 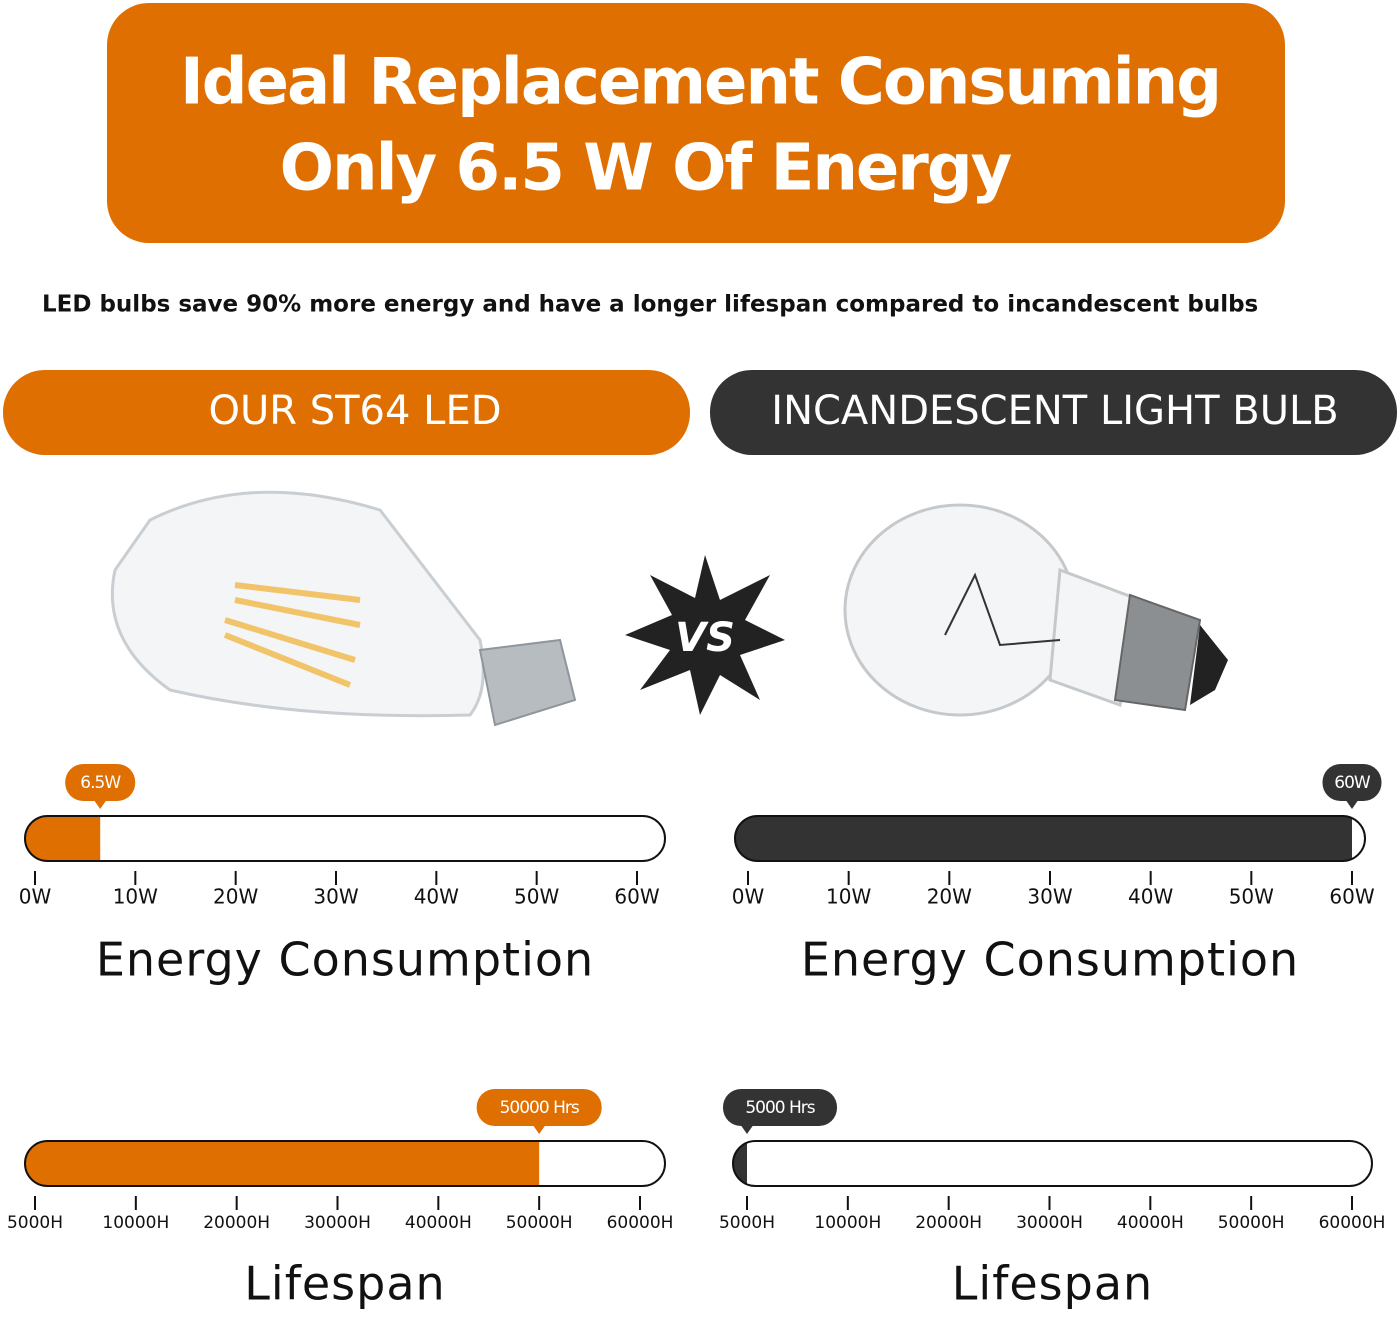 I want to click on value-label: 6.5W, so click(x=100, y=783).